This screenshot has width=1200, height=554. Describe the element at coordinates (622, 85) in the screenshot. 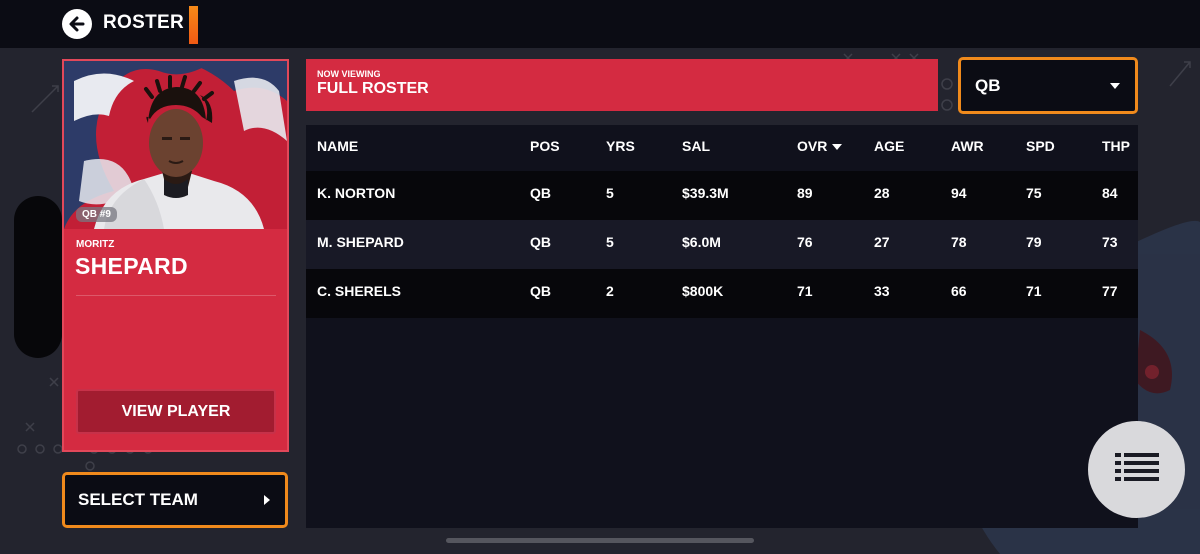

I see `now-viewing-banner: NOW VIEWING FULL ROSTER` at that location.